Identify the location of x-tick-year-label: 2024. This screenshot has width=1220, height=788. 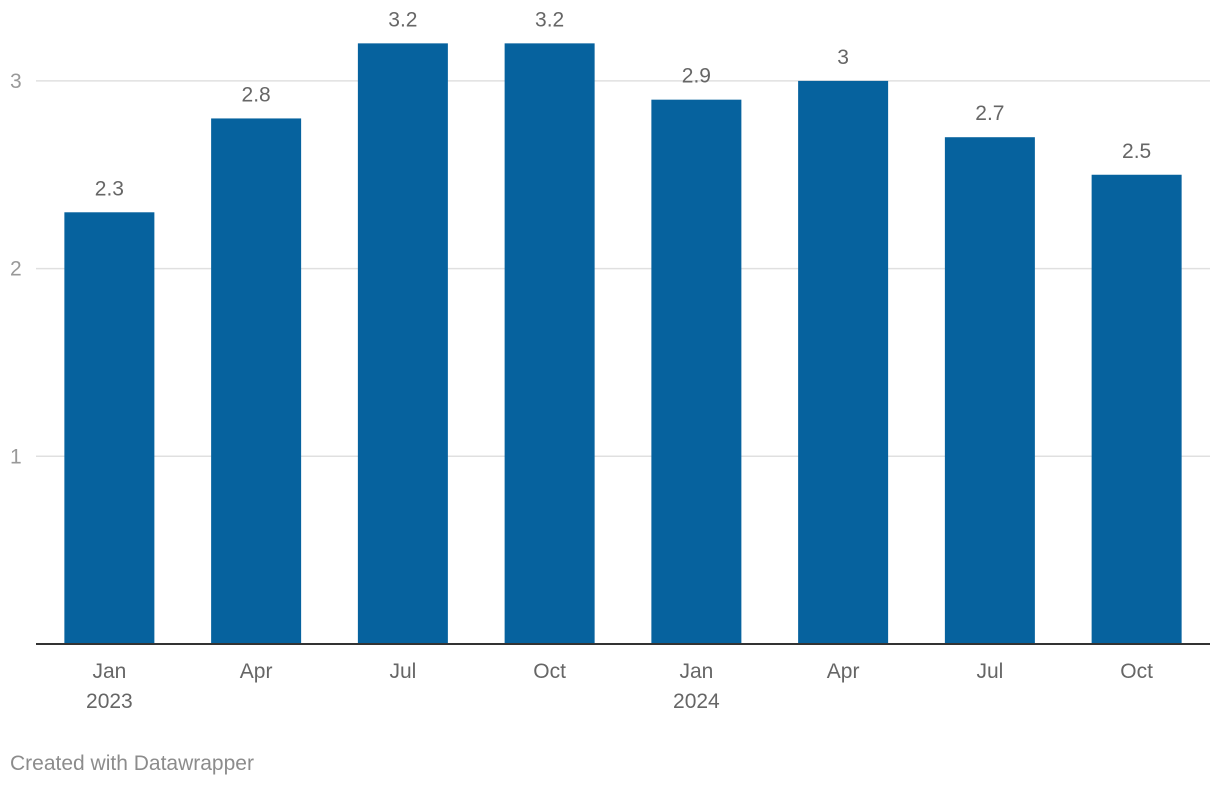
(696, 701).